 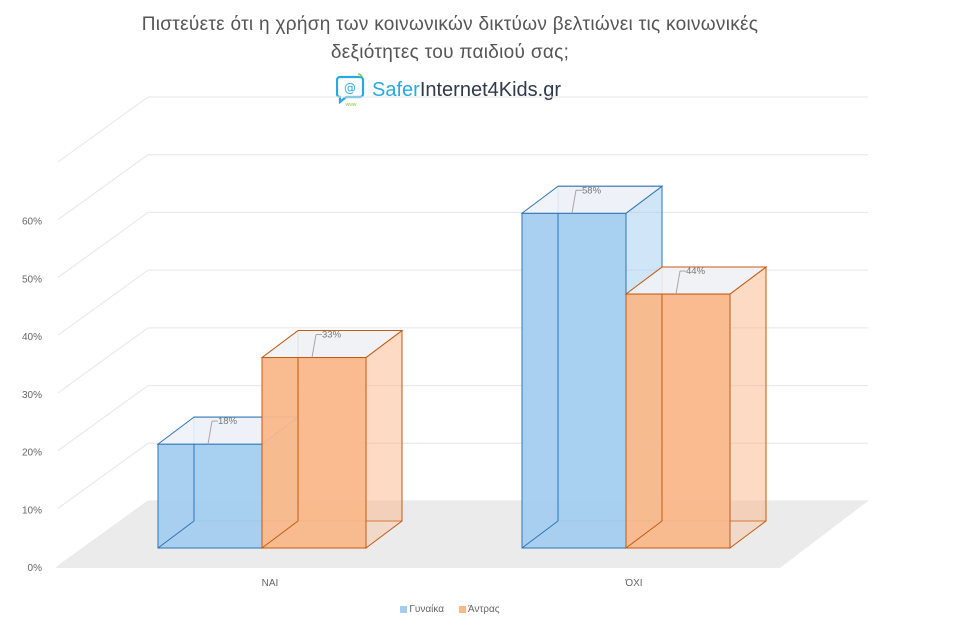 I want to click on y-tick-label: 0%, so click(x=35, y=568).